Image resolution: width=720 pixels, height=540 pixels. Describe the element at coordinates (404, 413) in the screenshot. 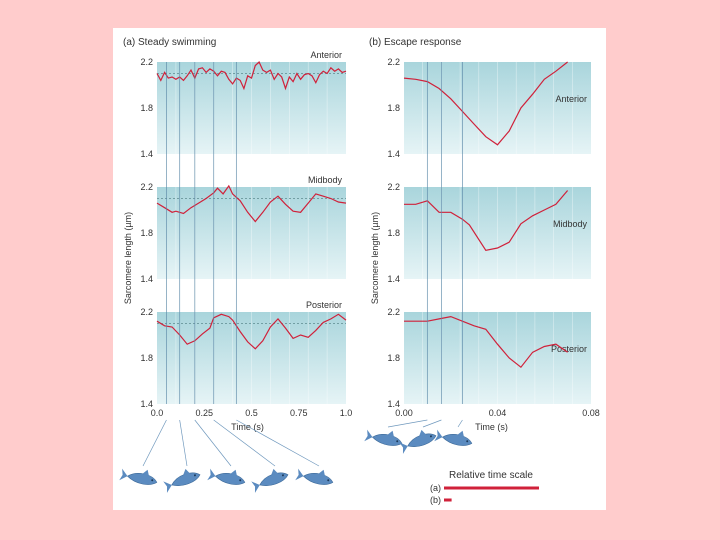

I see `x-tick-label: 0.00` at that location.